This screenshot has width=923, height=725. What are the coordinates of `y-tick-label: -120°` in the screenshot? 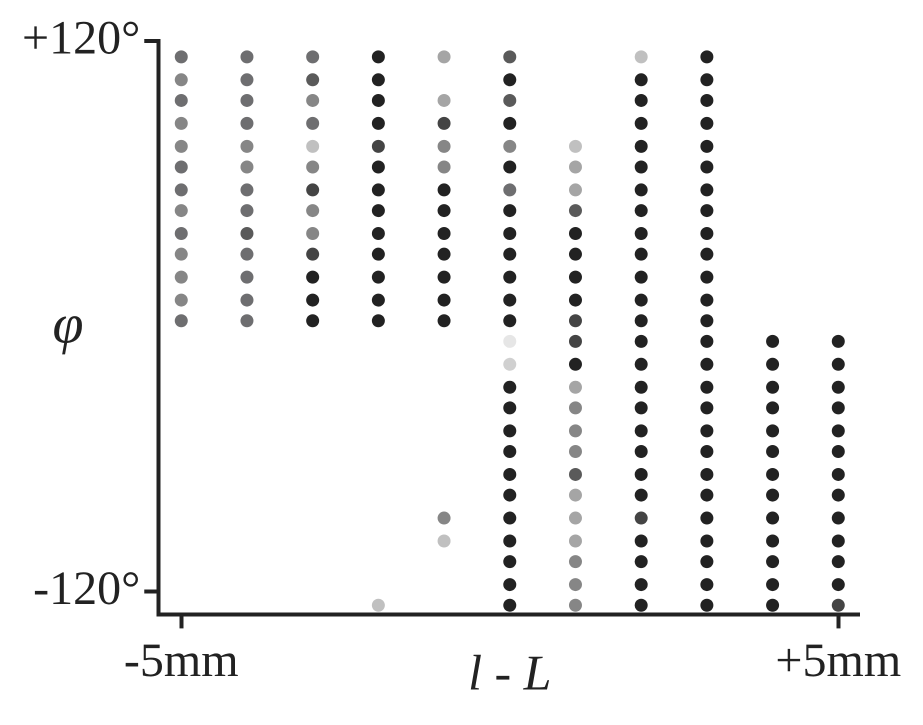 It's located at (86, 589).